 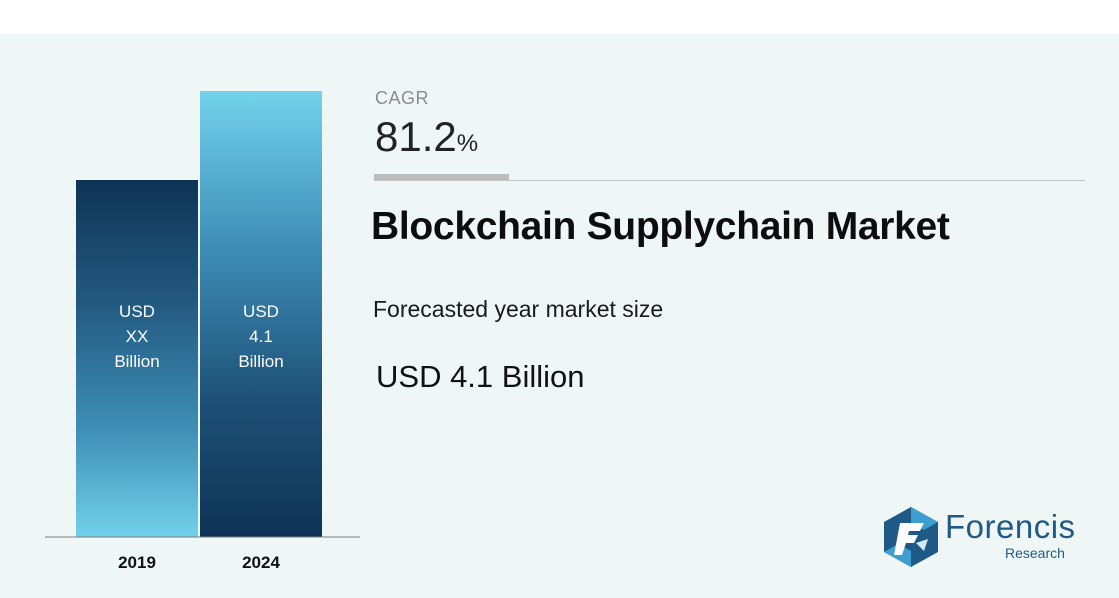 I want to click on forecast-label: Forecasted year market size, so click(x=518, y=309).